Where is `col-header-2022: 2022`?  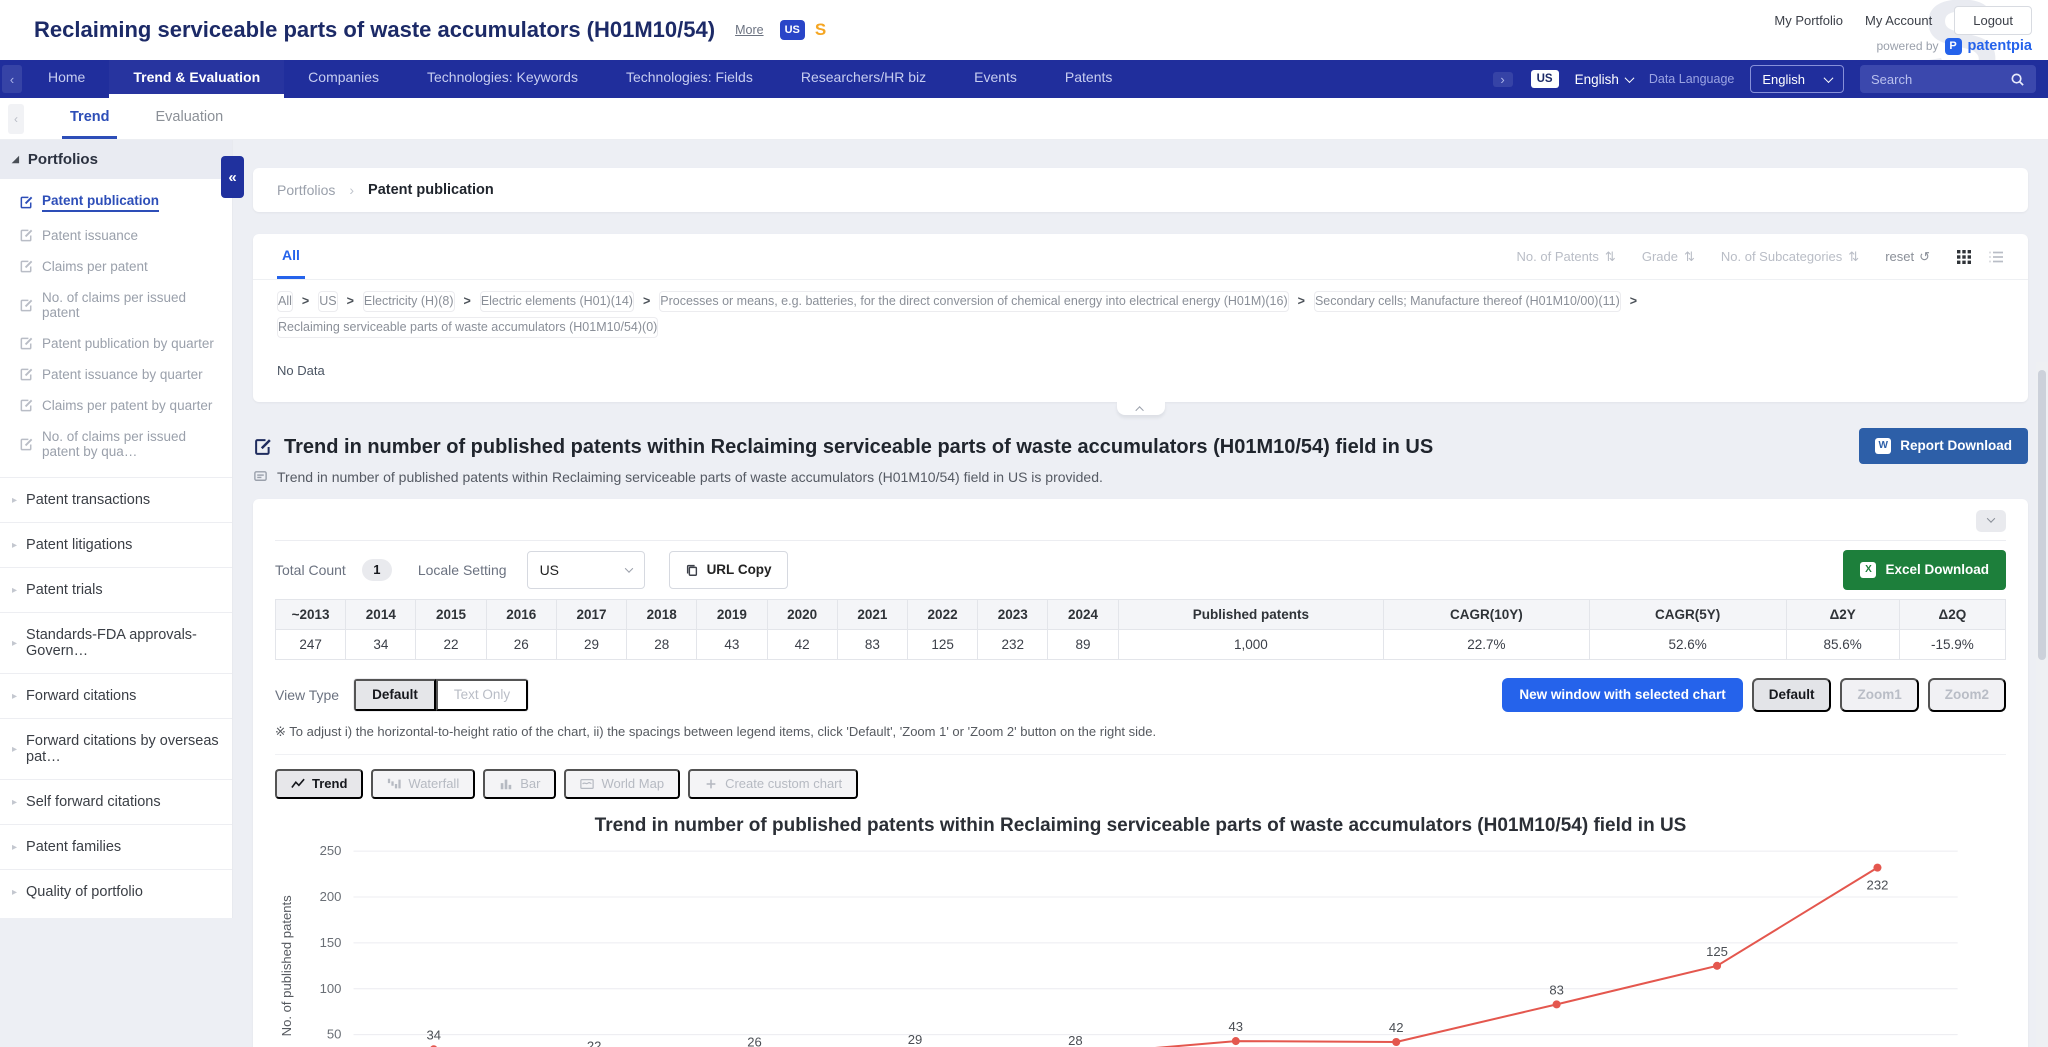
col-header-2022: 2022 is located at coordinates (942, 614).